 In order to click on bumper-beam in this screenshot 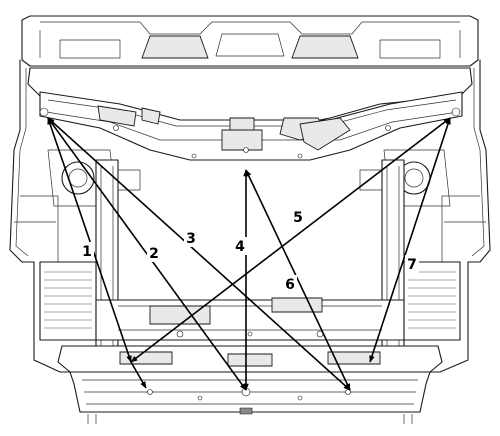, I will do `click(250, 384)`.